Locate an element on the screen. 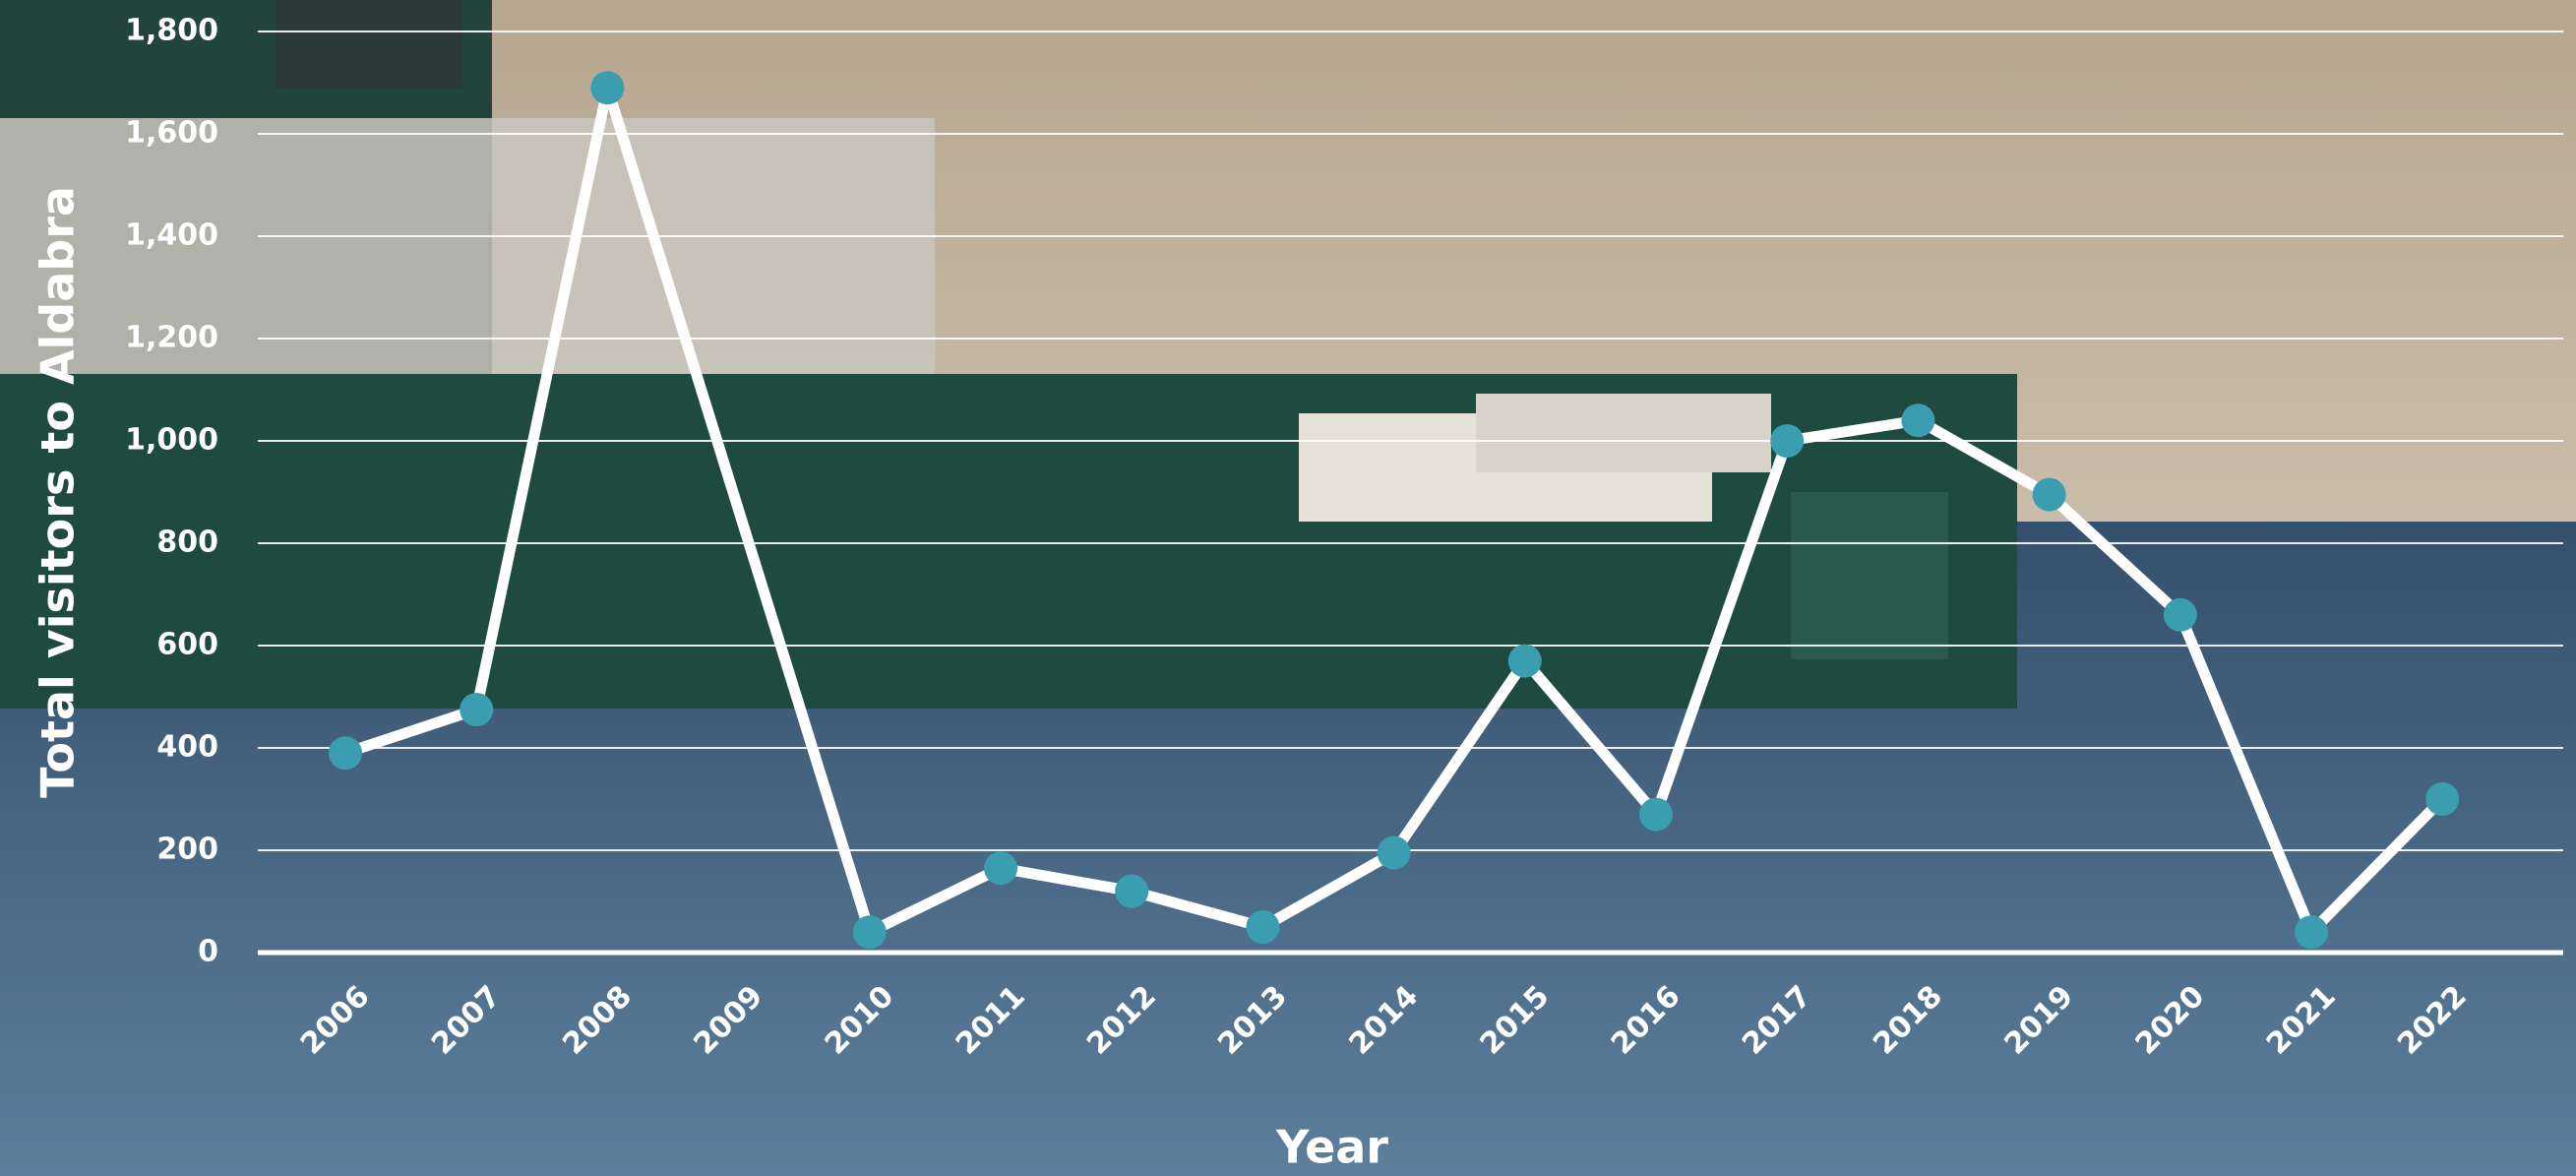 The image size is (2576, 1176). y-tick-label: 200 is located at coordinates (187, 850).